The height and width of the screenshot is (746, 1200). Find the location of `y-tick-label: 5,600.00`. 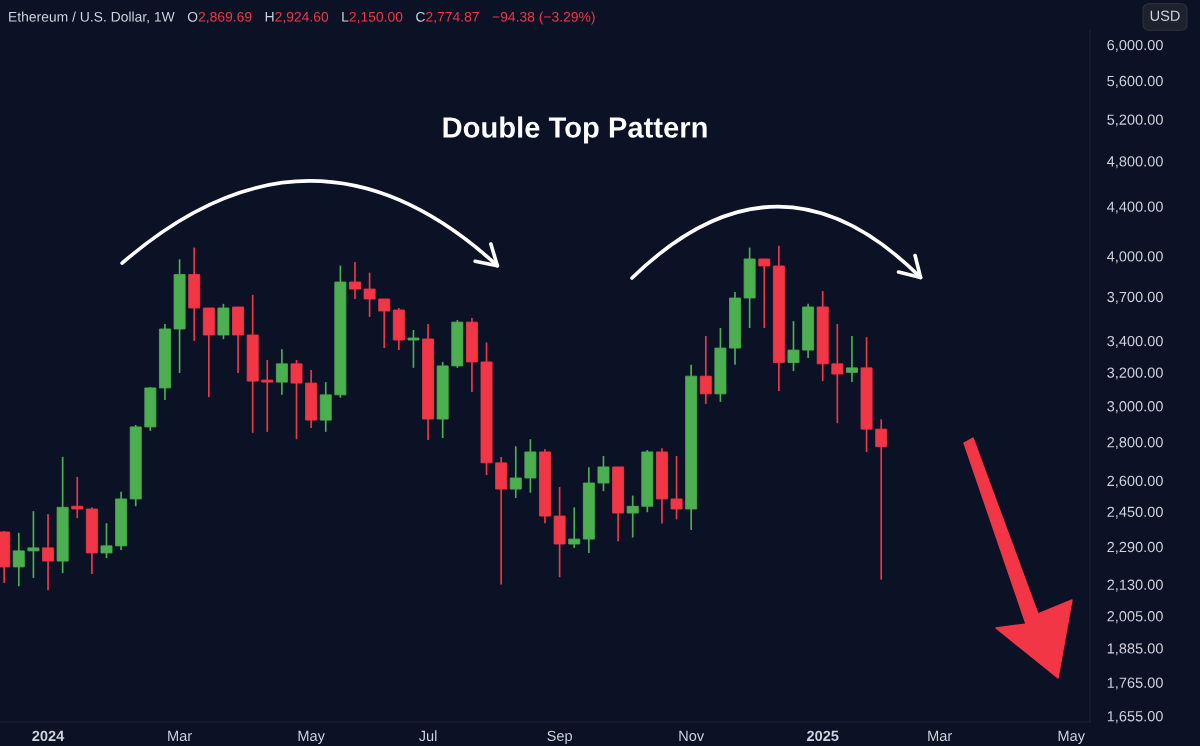

y-tick-label: 5,600.00 is located at coordinates (1135, 81).